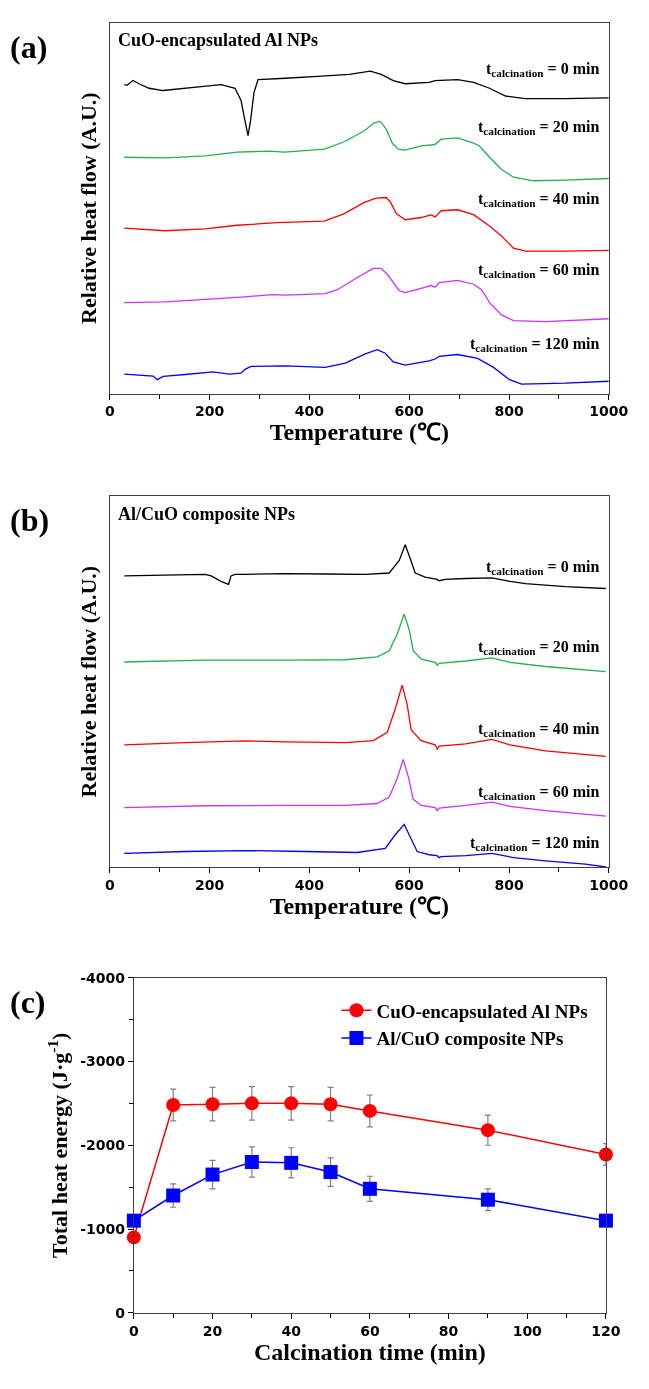 This screenshot has width=649, height=1389. What do you see at coordinates (103, 977) in the screenshot?
I see `y-tick-label: -4000` at bounding box center [103, 977].